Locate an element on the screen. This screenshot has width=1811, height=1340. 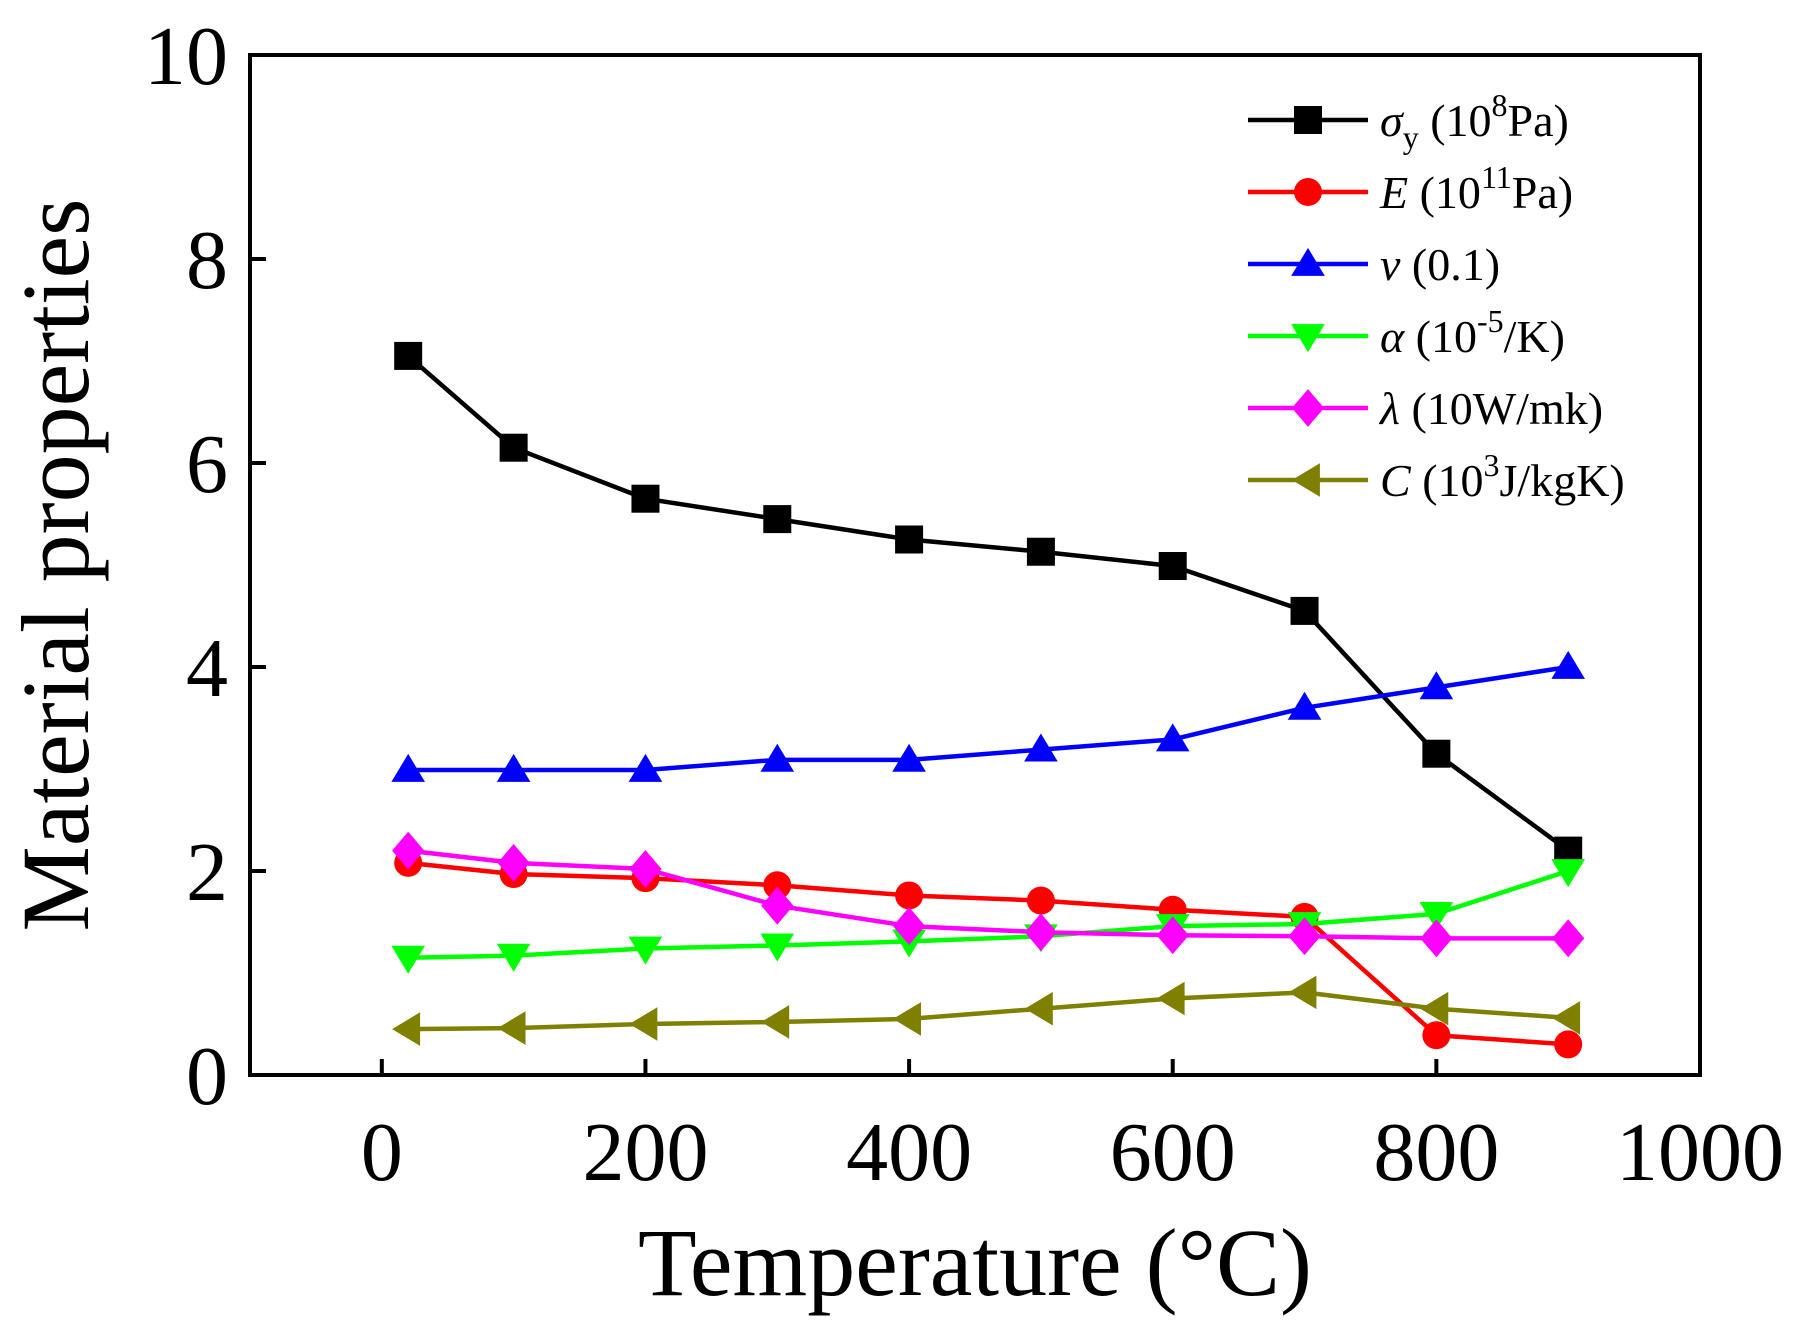
legend-item: E (1011Pa) is located at coordinates (1410, 188).